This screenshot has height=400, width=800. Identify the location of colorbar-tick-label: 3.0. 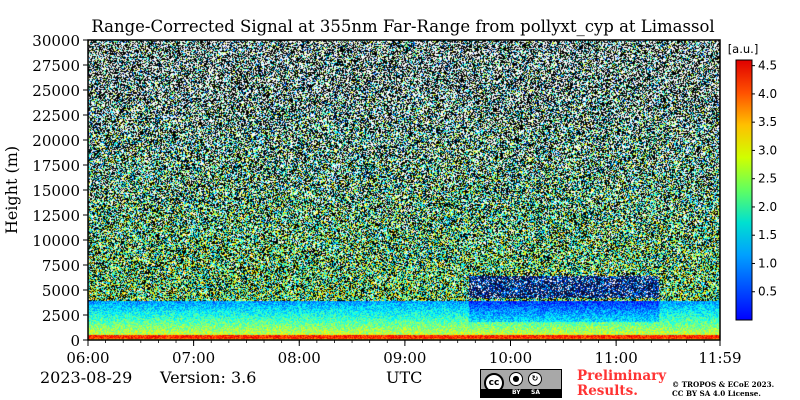
(767, 150).